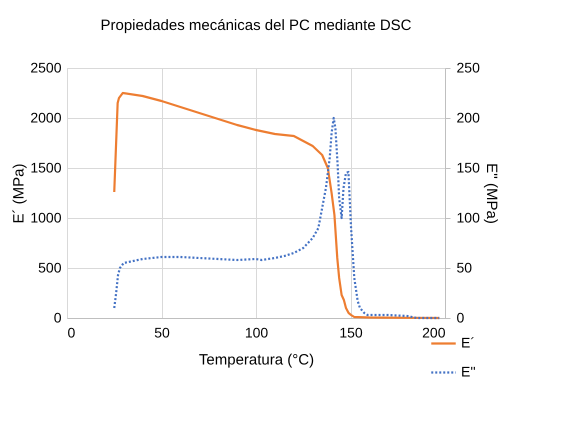 This screenshot has width=575, height=421. I want to click on y-axis-title: E´ (MPa), so click(19, 193).